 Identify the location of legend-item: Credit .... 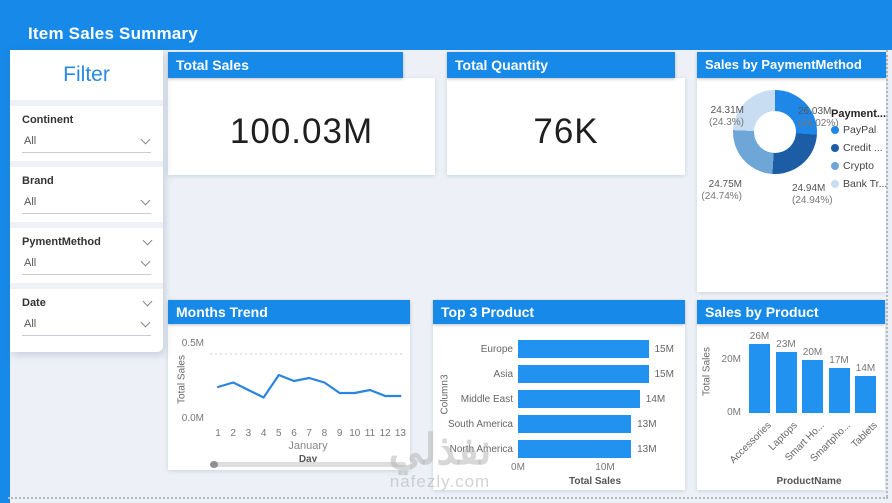
(859, 148).